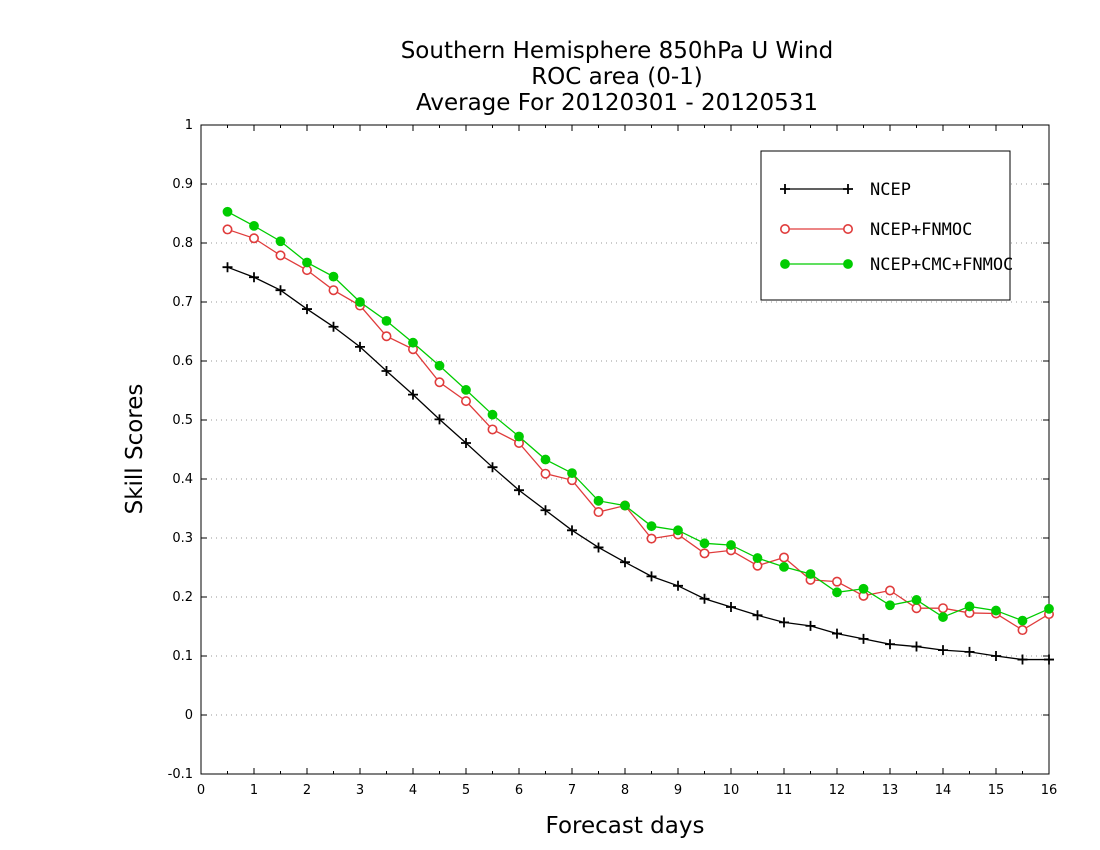  What do you see at coordinates (307, 790) in the screenshot?
I see `x-tick-label: 2` at bounding box center [307, 790].